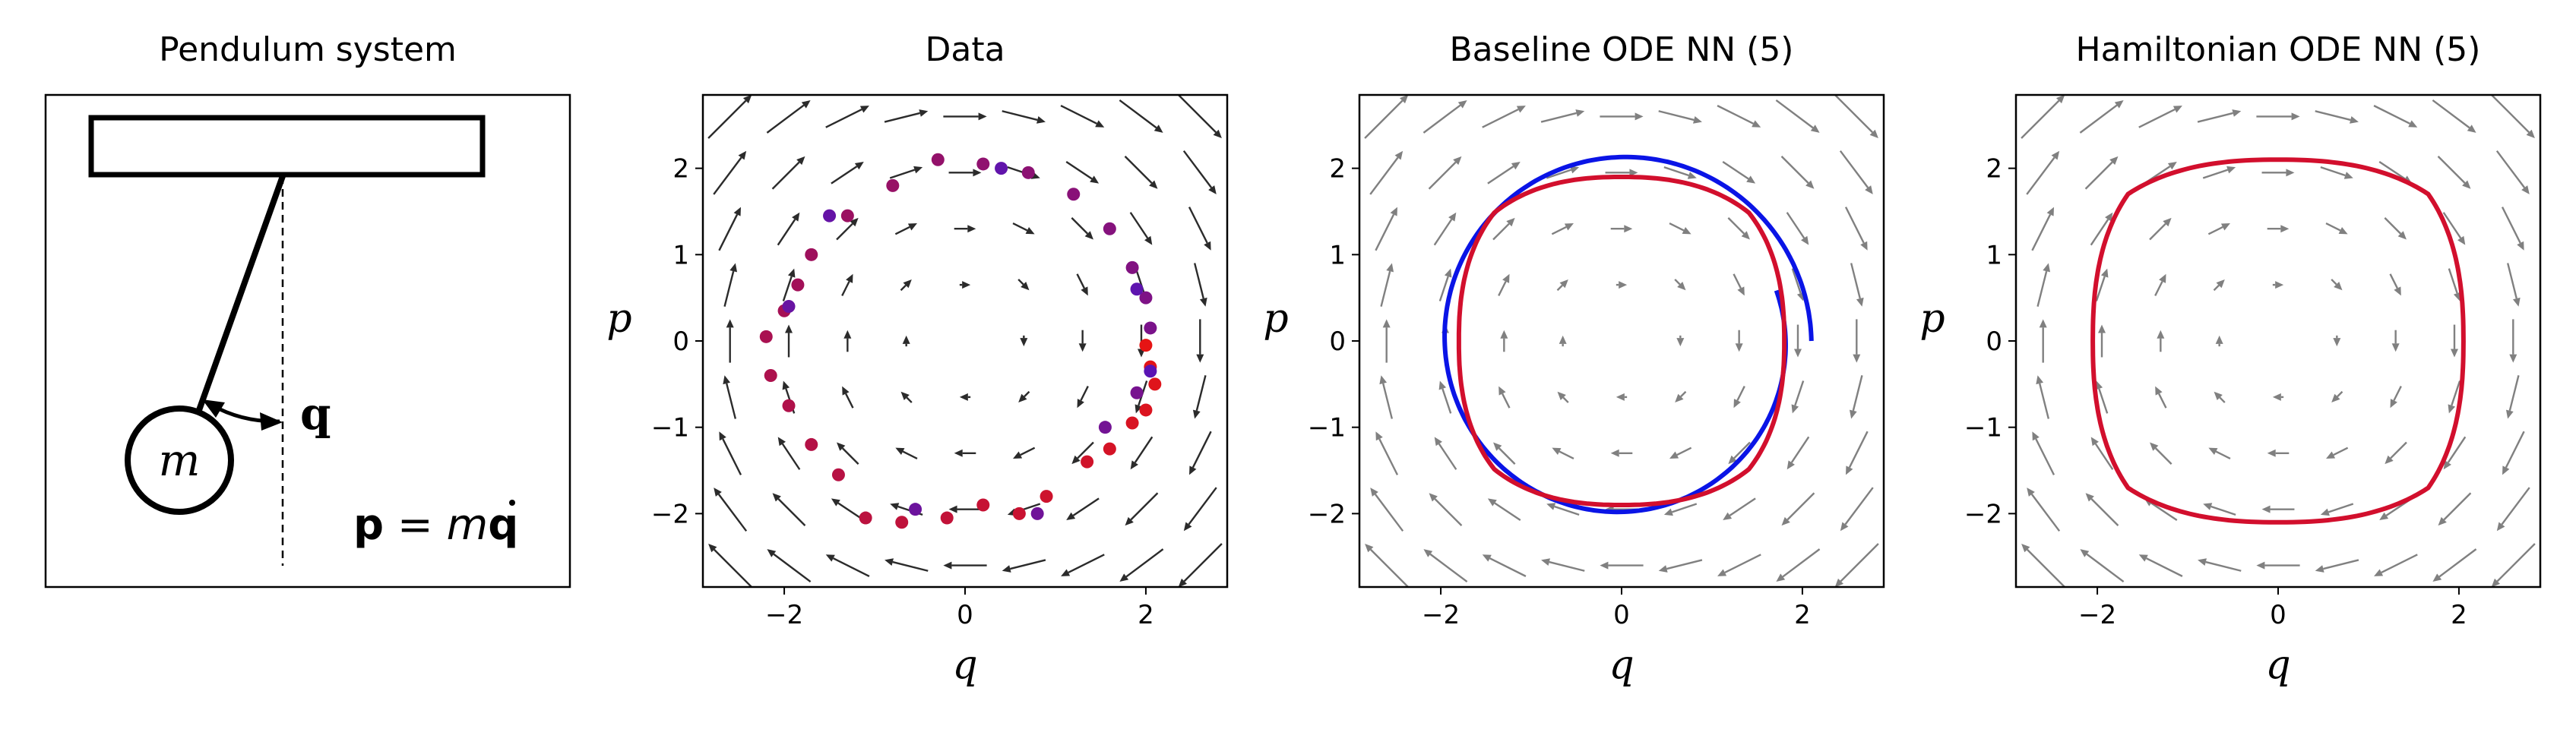 The image size is (2576, 729). What do you see at coordinates (315, 414) in the screenshot?
I see `angle-label: q` at bounding box center [315, 414].